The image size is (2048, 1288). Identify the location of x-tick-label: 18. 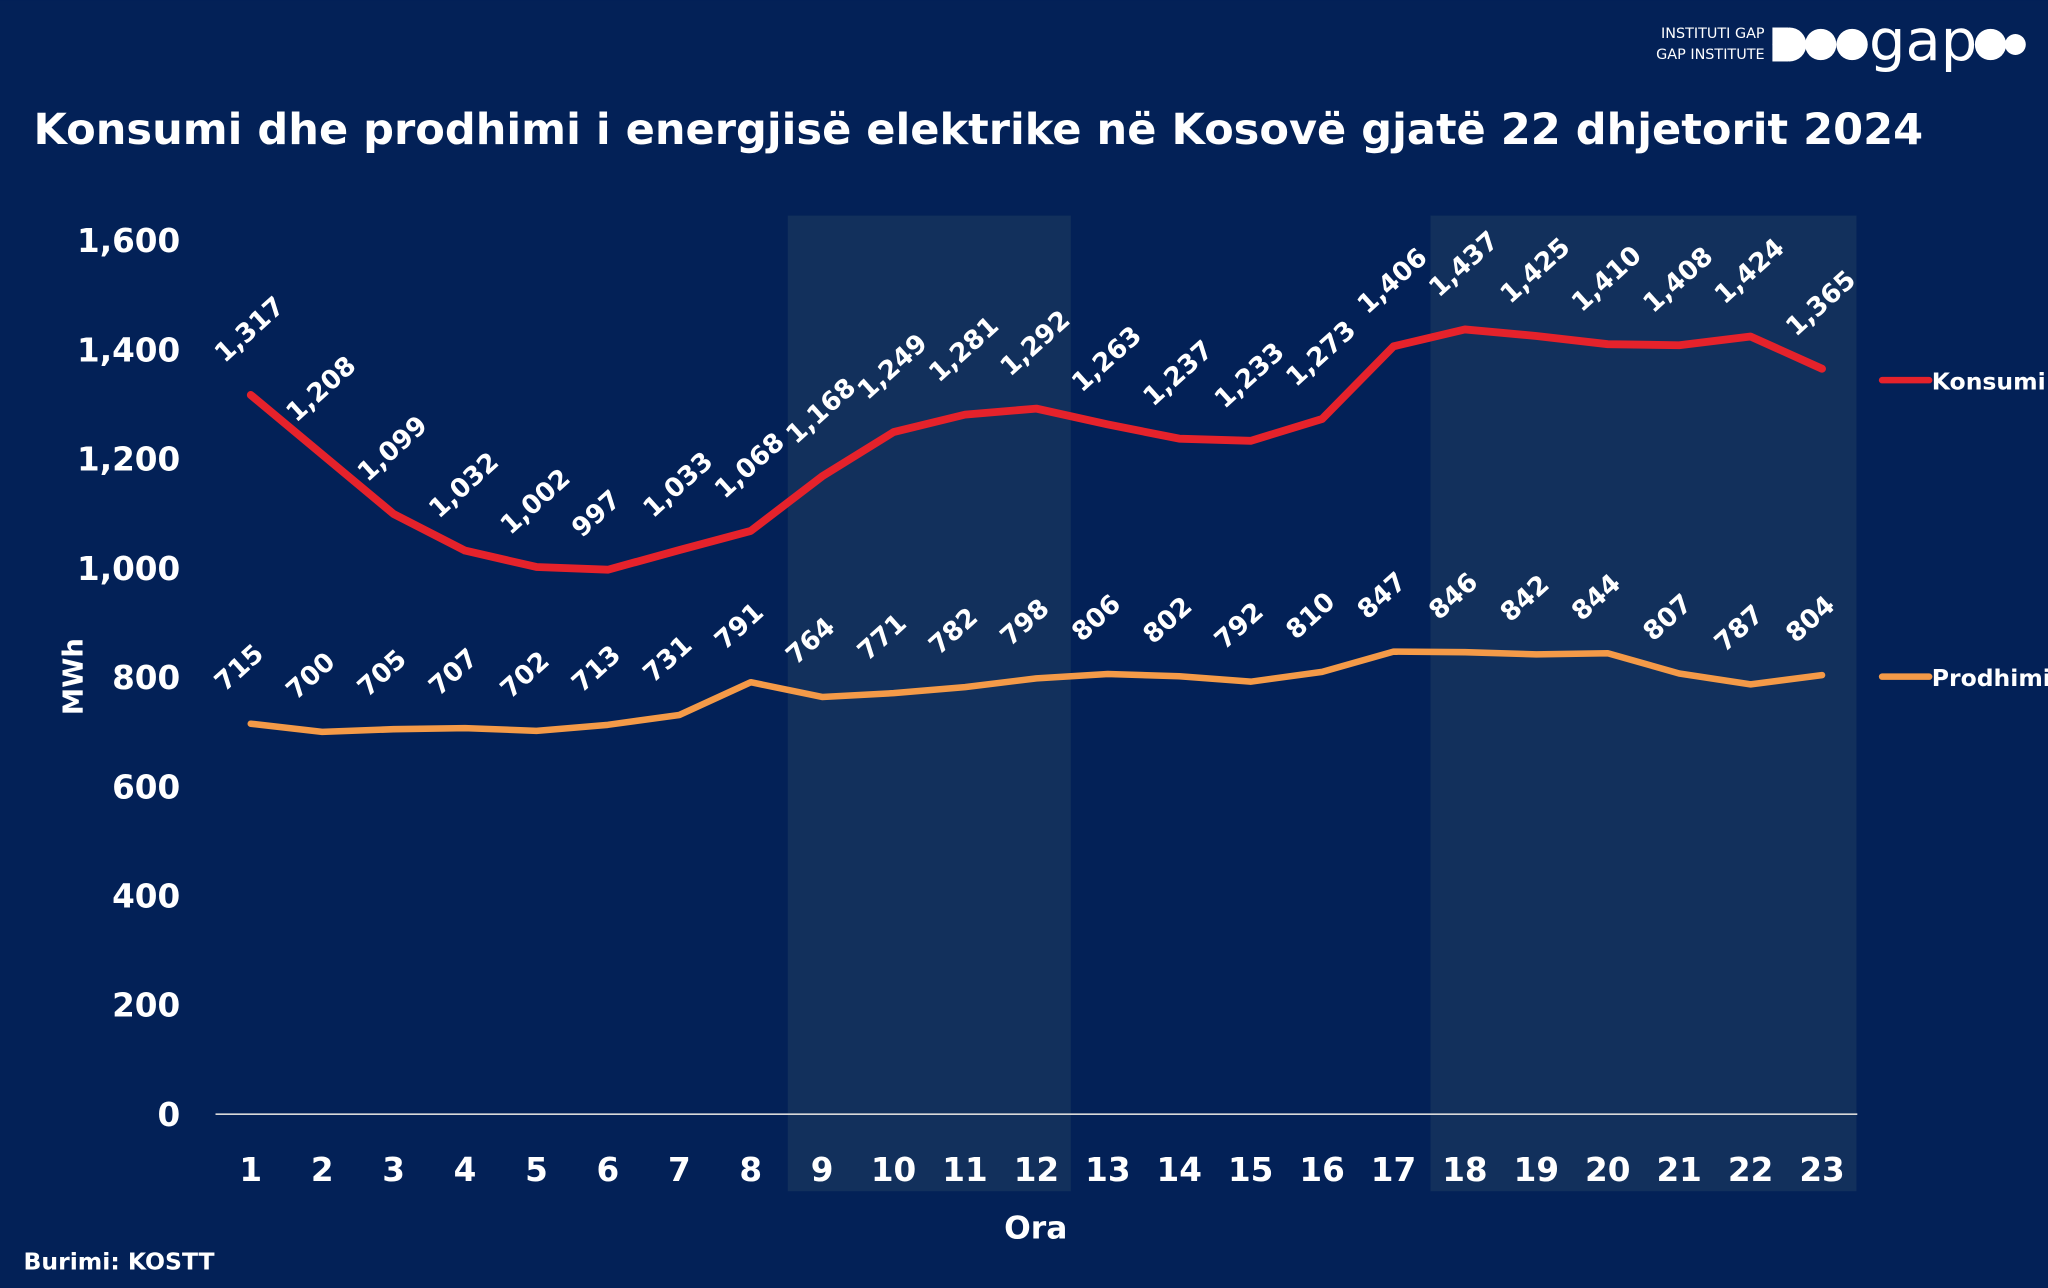
(1464, 1170).